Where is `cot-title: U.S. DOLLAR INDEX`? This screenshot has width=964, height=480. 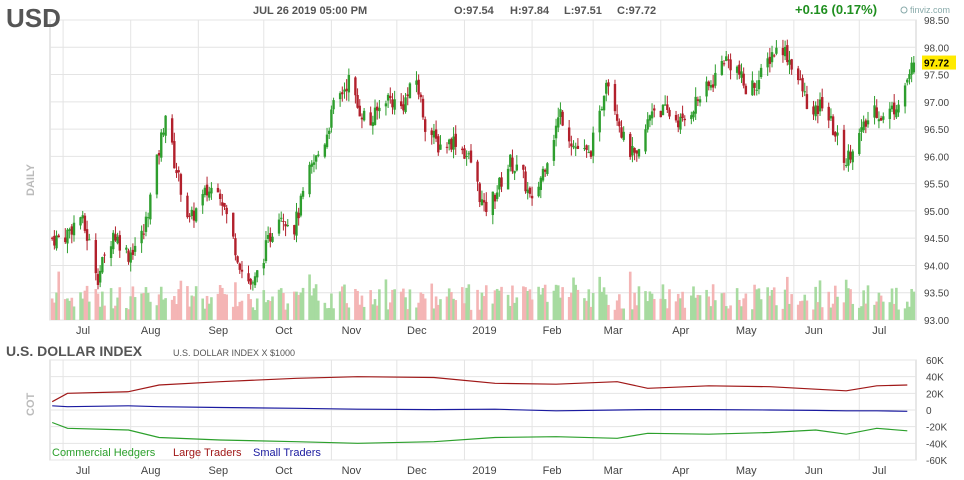 cot-title: U.S. DOLLAR INDEX is located at coordinates (74, 351).